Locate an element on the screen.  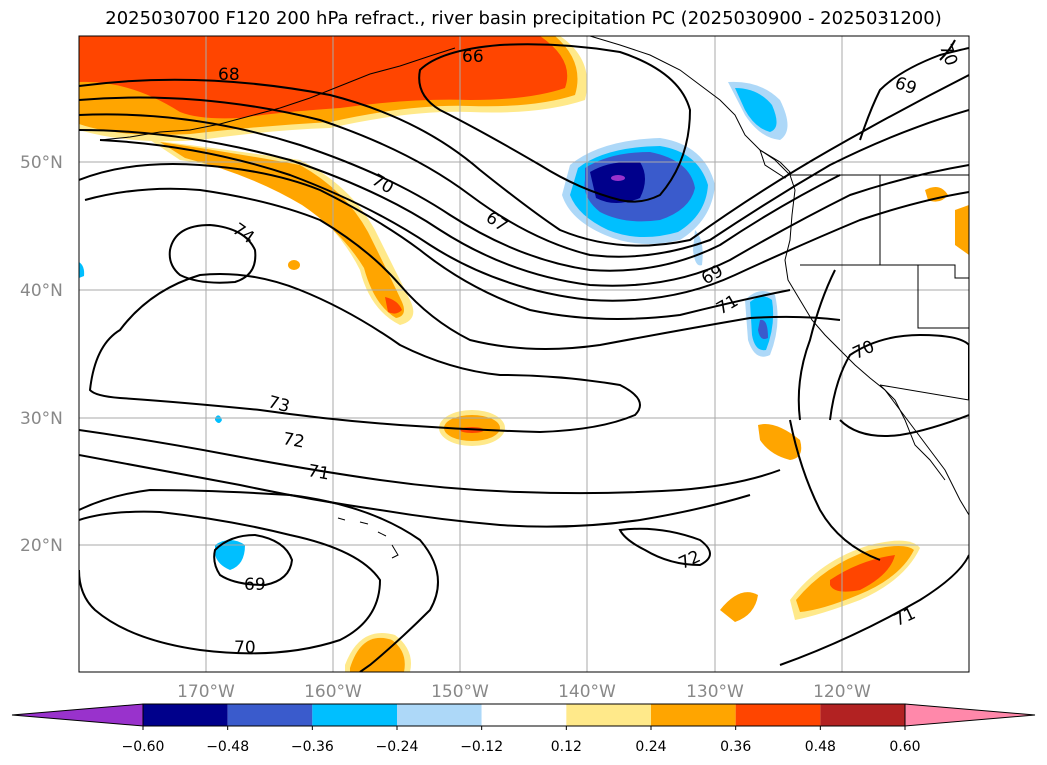
negative-anomaly-center is located at coordinates (675, 219).